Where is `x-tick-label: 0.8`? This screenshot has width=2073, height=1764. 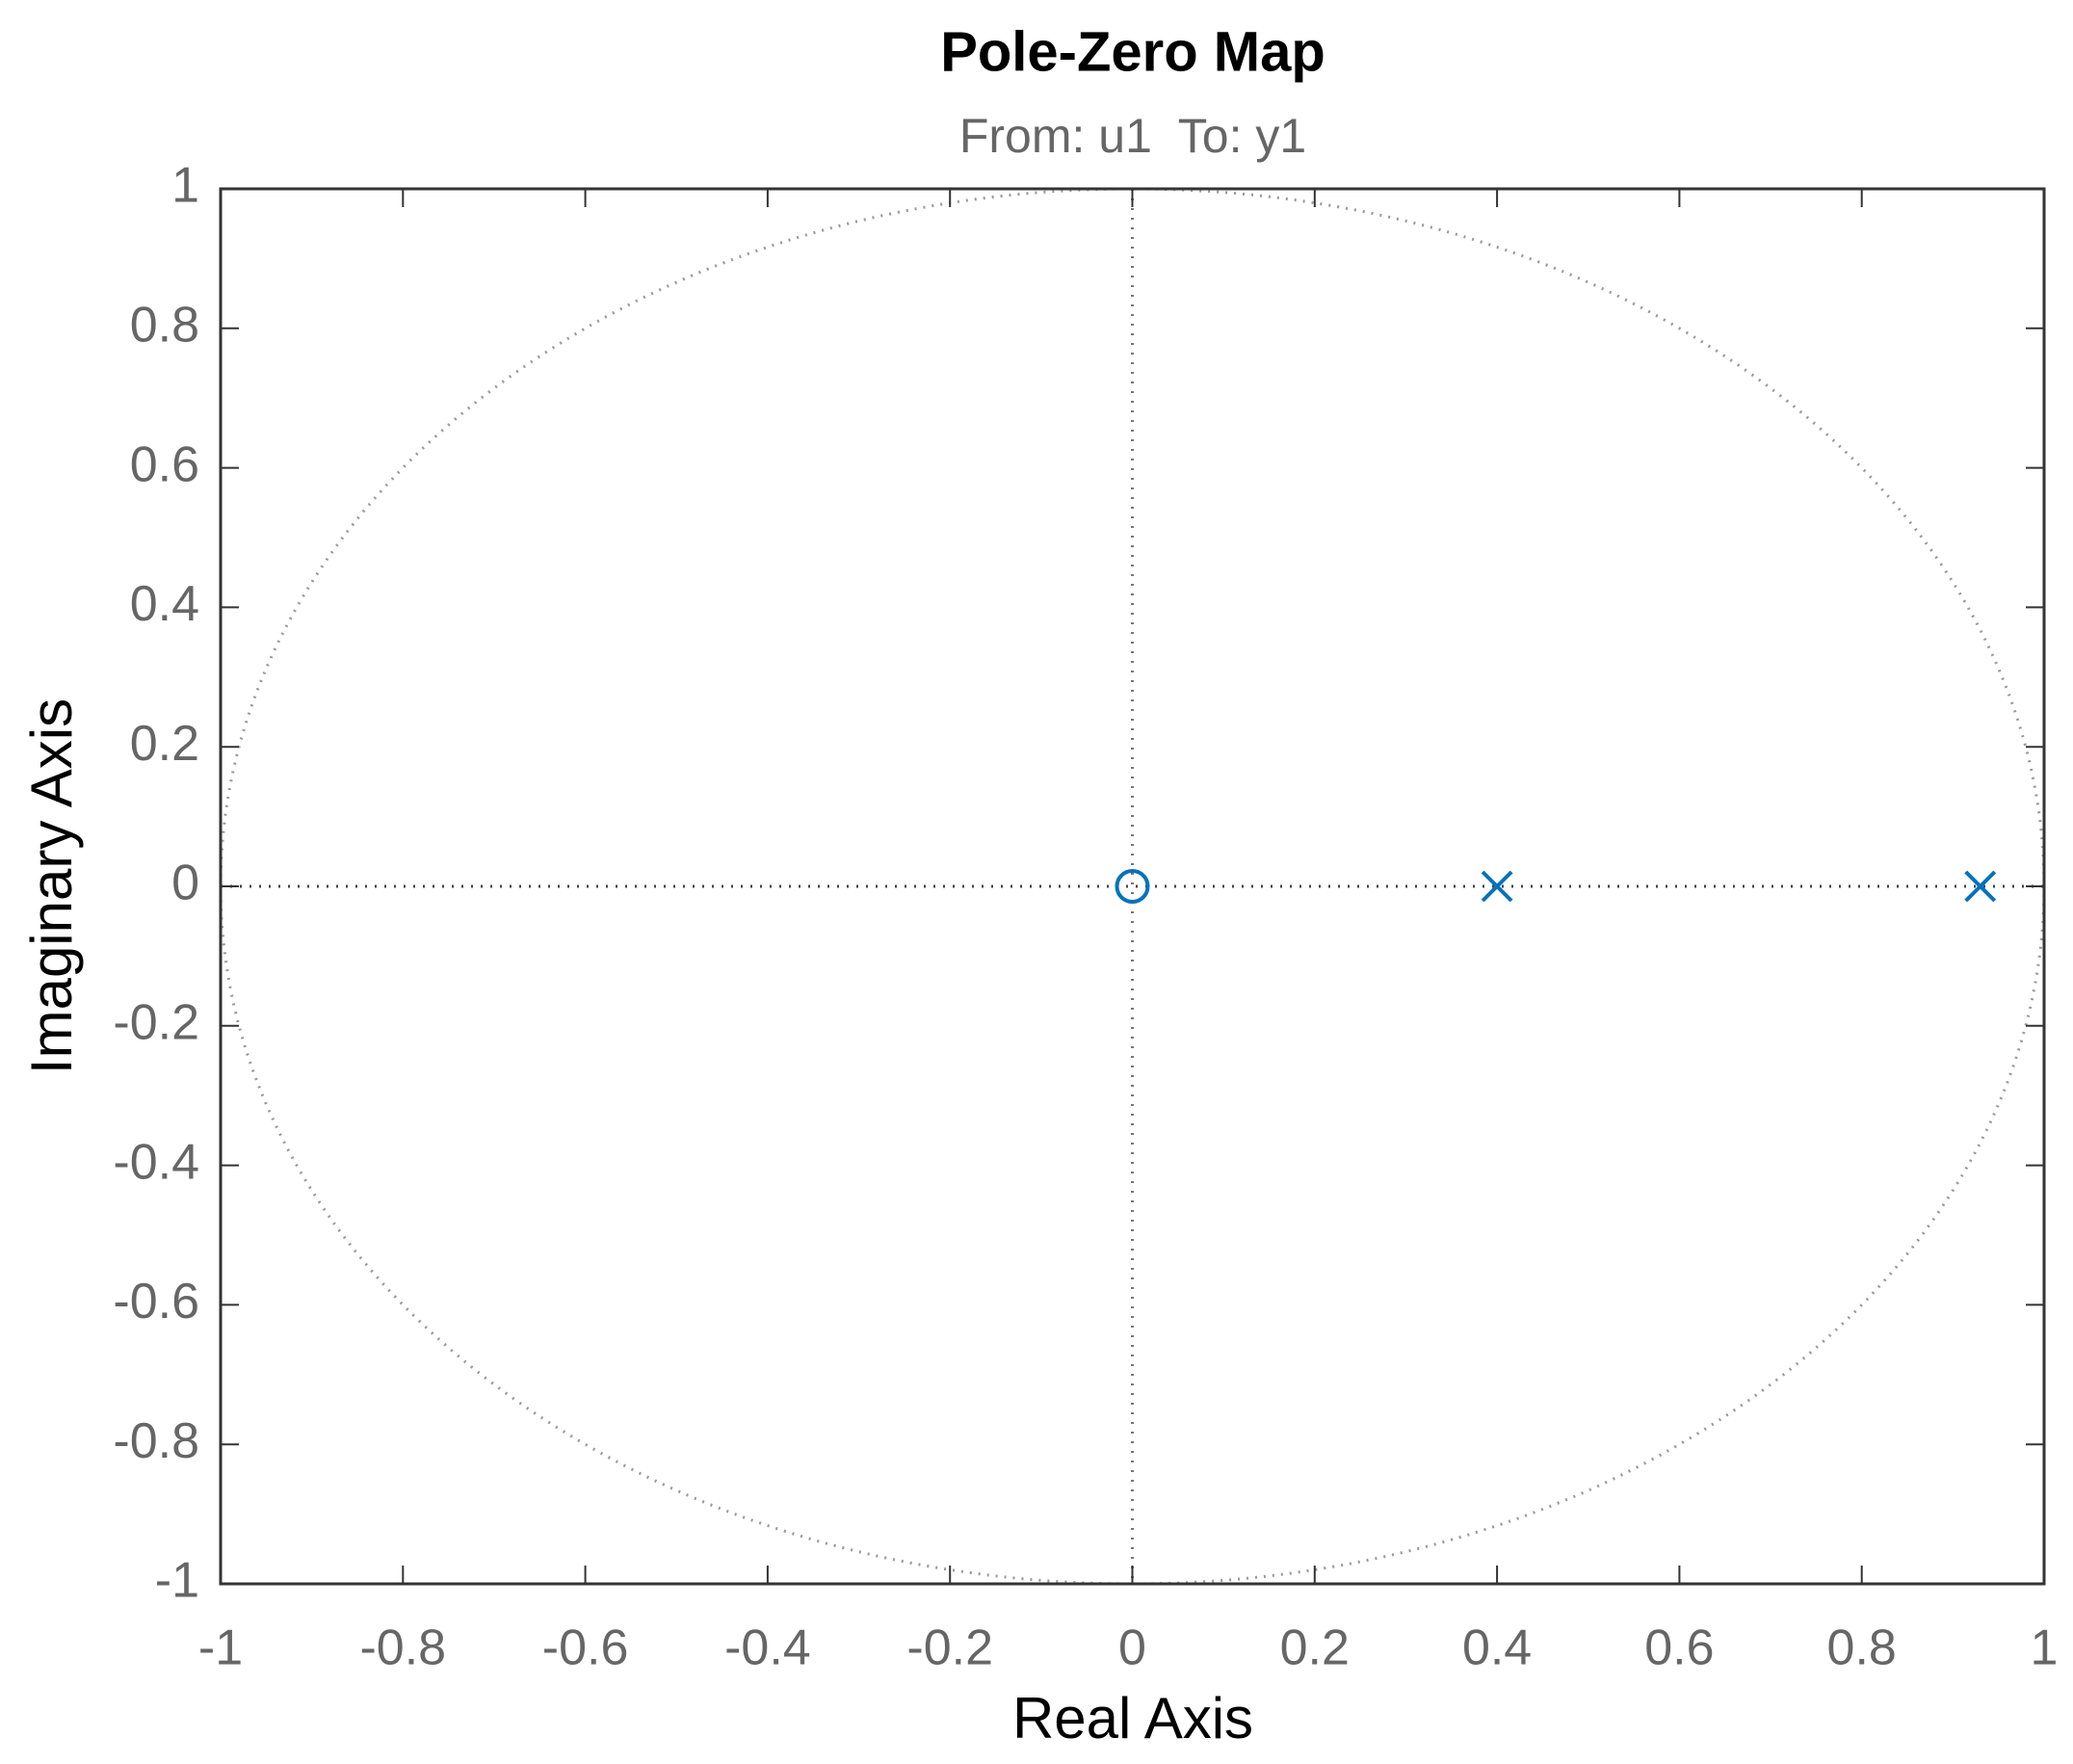
x-tick-label: 0.8 is located at coordinates (1862, 1648).